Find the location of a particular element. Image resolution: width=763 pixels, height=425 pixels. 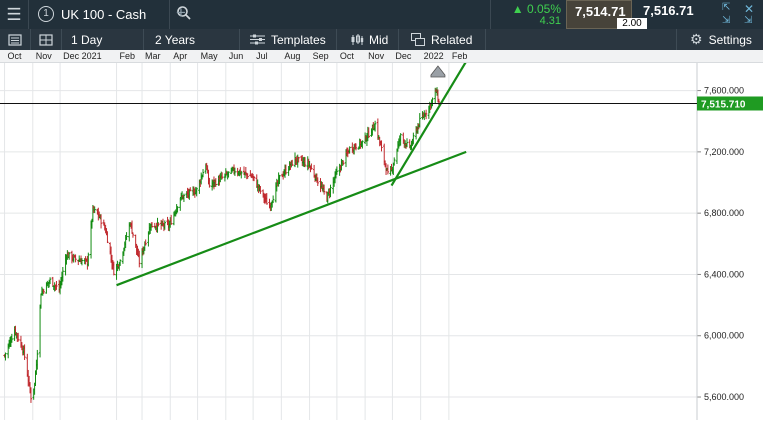

price-type-selector: Mid is located at coordinates (368, 39).